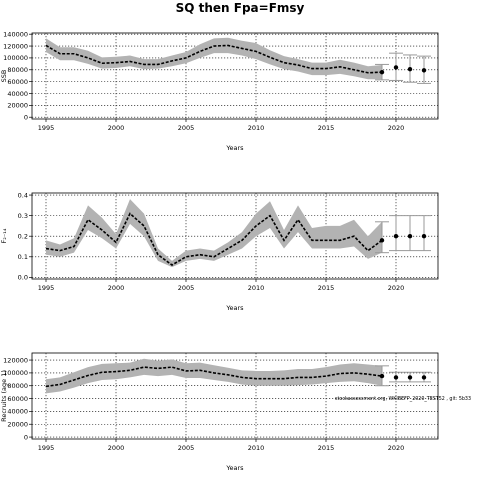  Describe the element at coordinates (23, 216) in the screenshot. I see `y-tick-label: 0.3` at that location.